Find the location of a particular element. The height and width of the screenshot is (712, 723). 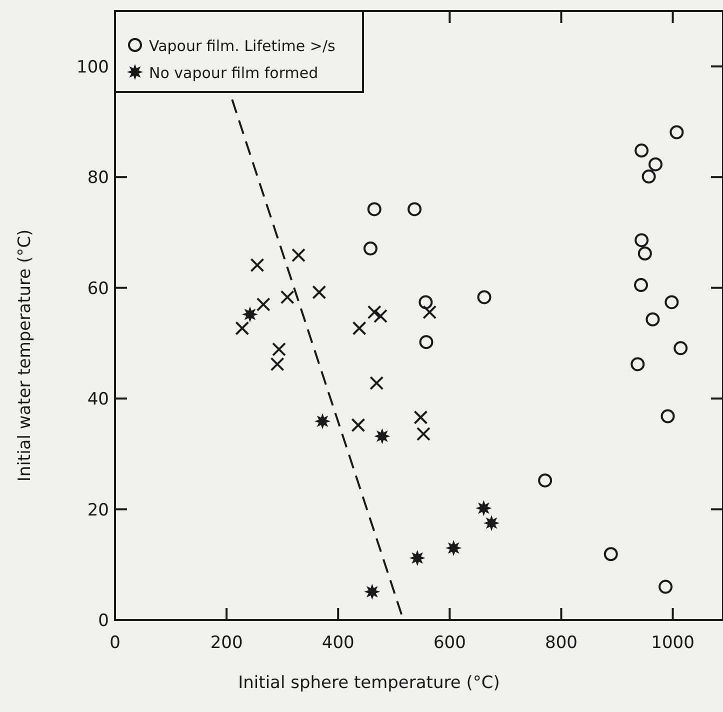

x-tick-label: 400 is located at coordinates (338, 643).